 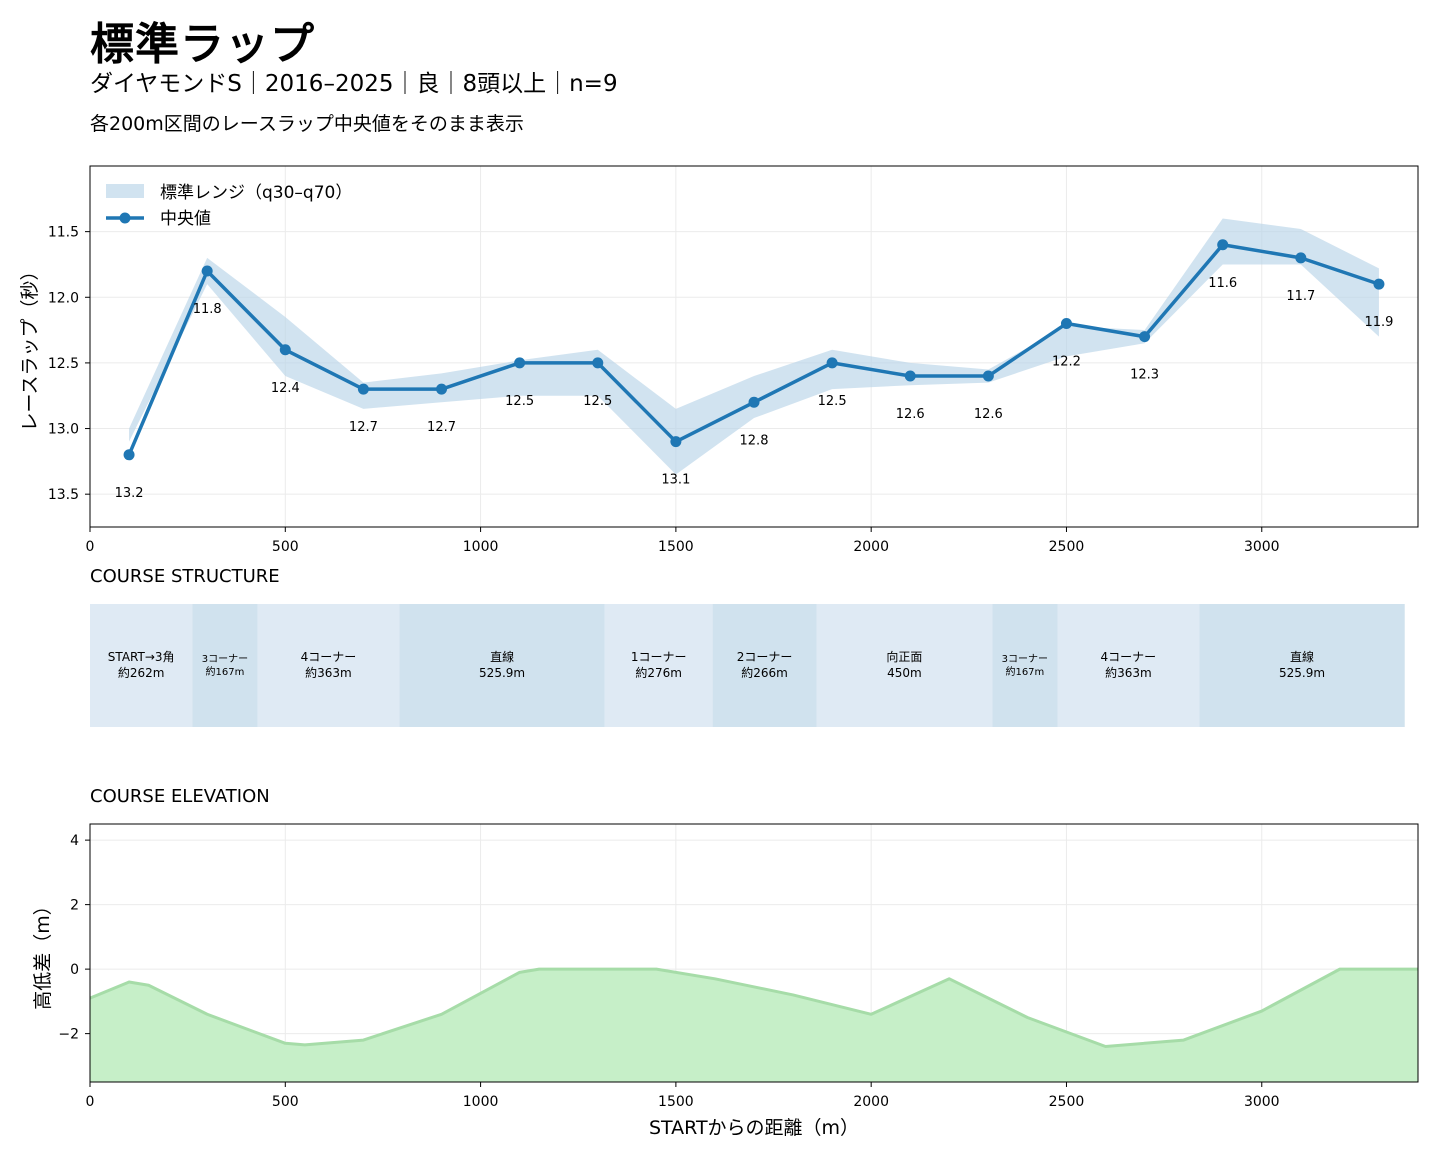 What do you see at coordinates (481, 547) in the screenshot?
I see `lap-x-tick-label: 1000` at bounding box center [481, 547].